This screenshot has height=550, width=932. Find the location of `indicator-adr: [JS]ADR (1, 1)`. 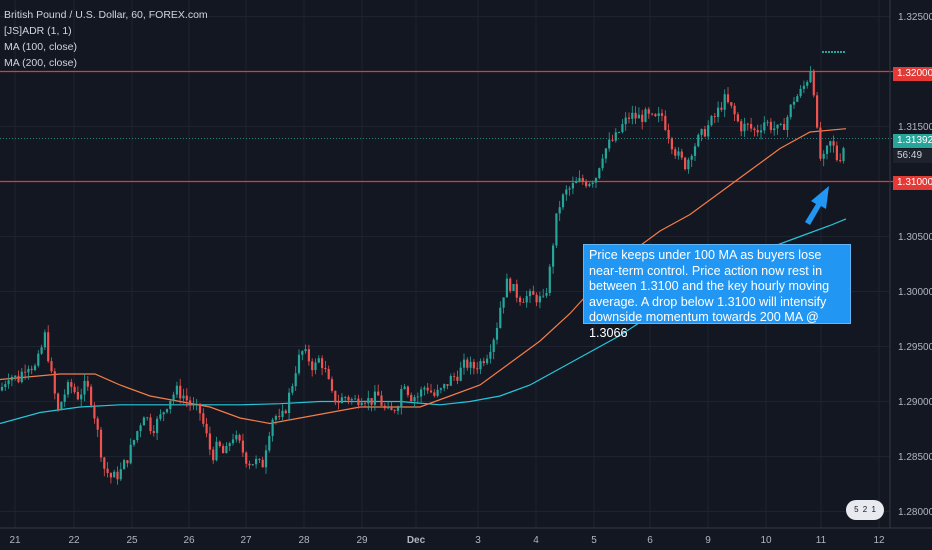

indicator-adr: [JS]ADR (1, 1) is located at coordinates (38, 31).